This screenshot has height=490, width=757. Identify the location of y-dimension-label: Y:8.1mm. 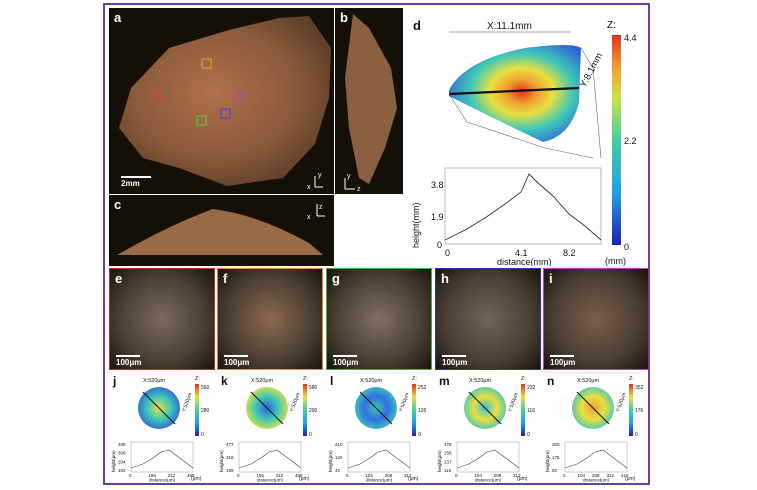
(591, 70).